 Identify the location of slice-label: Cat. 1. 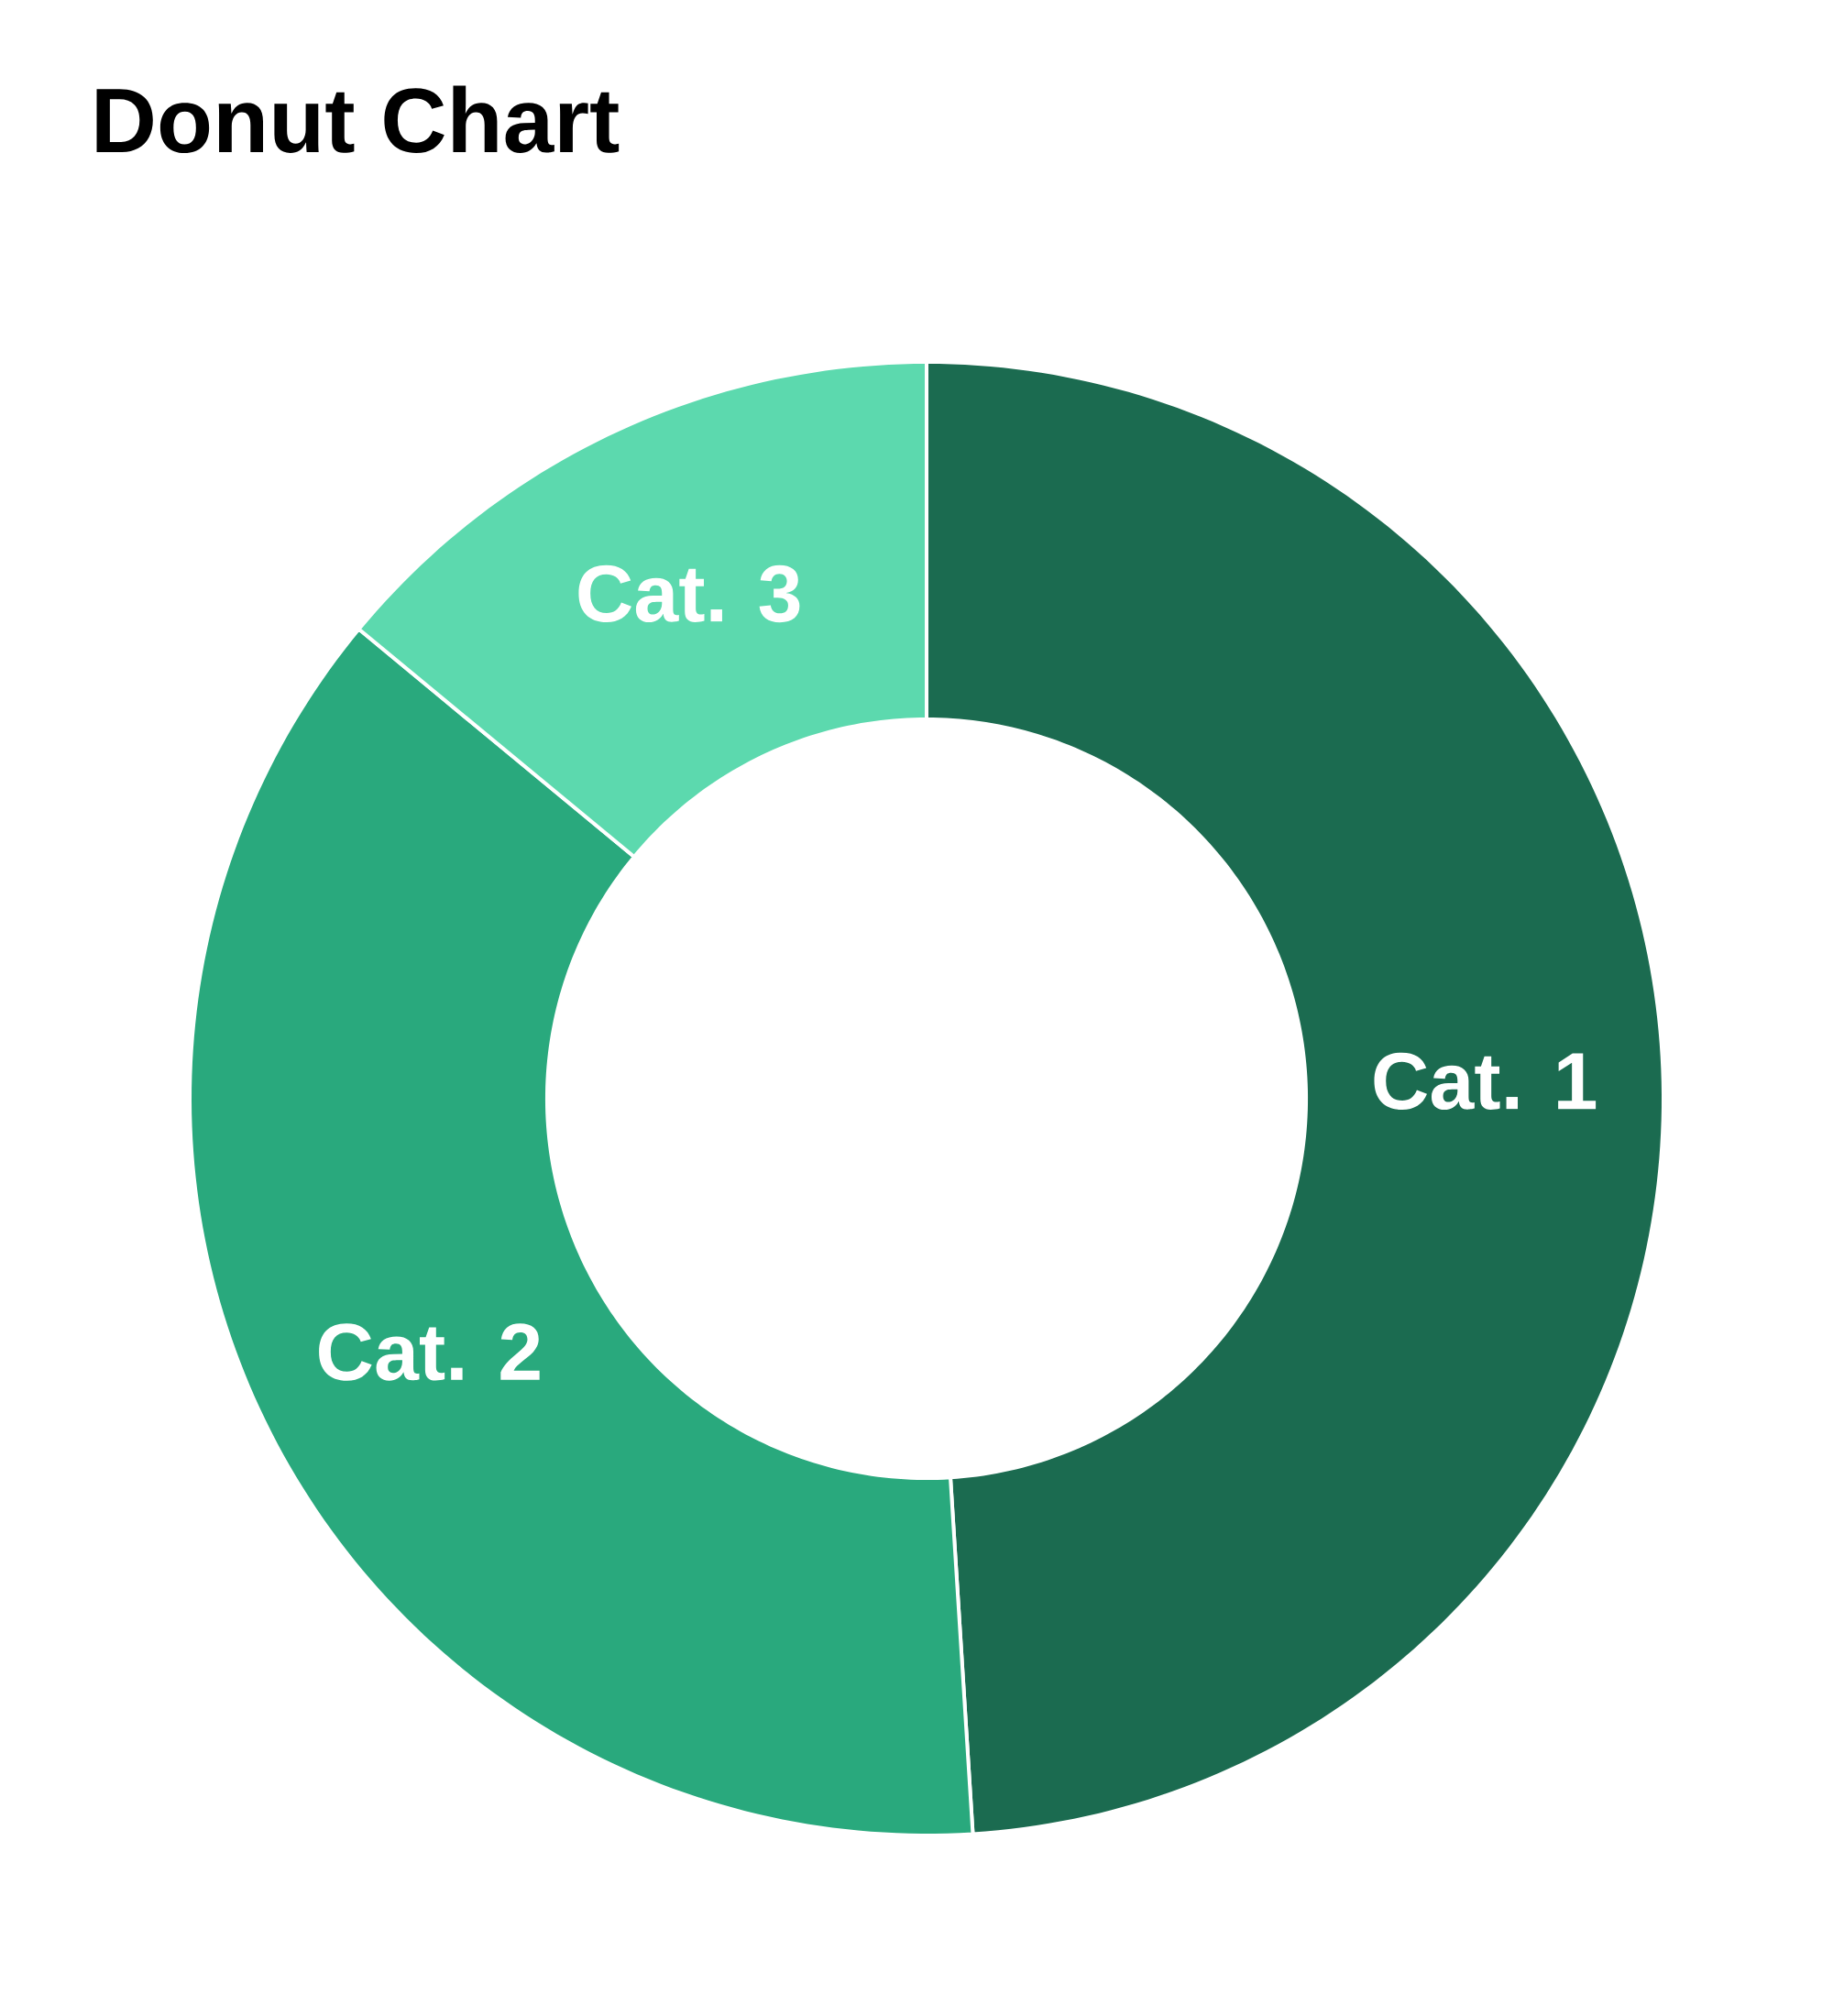
(1485, 1081).